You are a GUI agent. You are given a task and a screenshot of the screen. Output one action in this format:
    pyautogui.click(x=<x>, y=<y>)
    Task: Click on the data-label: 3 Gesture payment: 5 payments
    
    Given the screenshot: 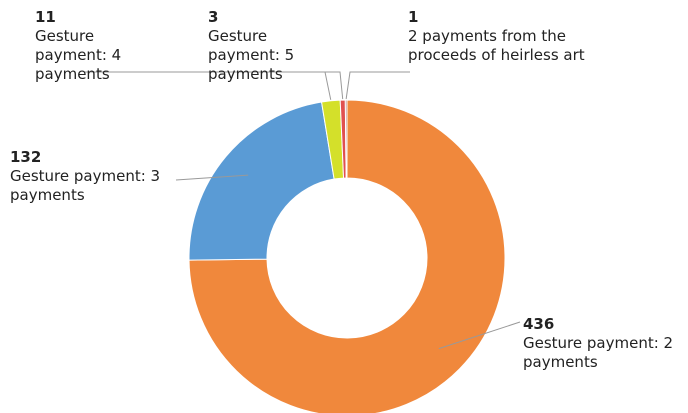 What is the action you would take?
    pyautogui.click(x=270, y=46)
    